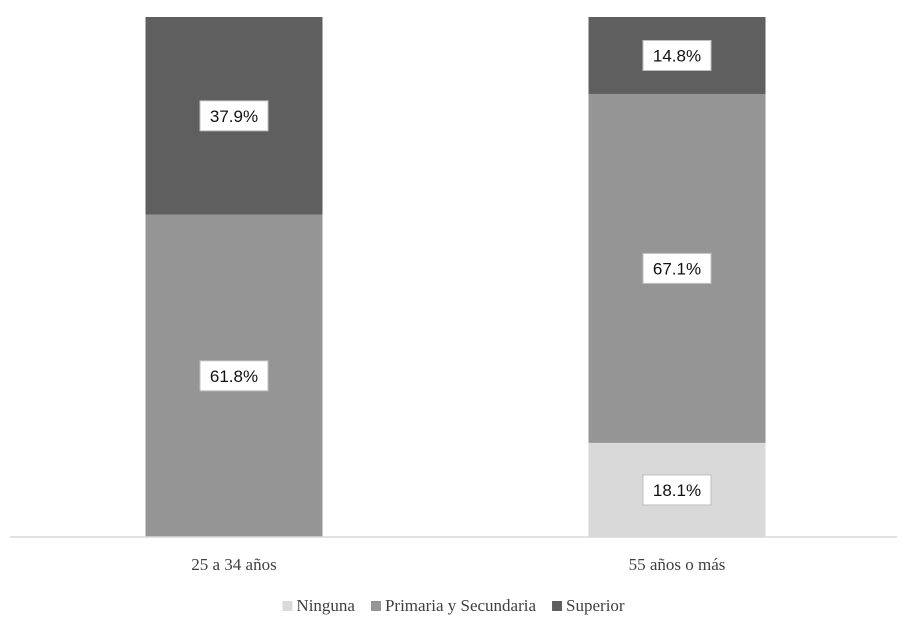  I want to click on data-label-box-primaria-y-secundaria-55-anos-o-mas, so click(677, 268).